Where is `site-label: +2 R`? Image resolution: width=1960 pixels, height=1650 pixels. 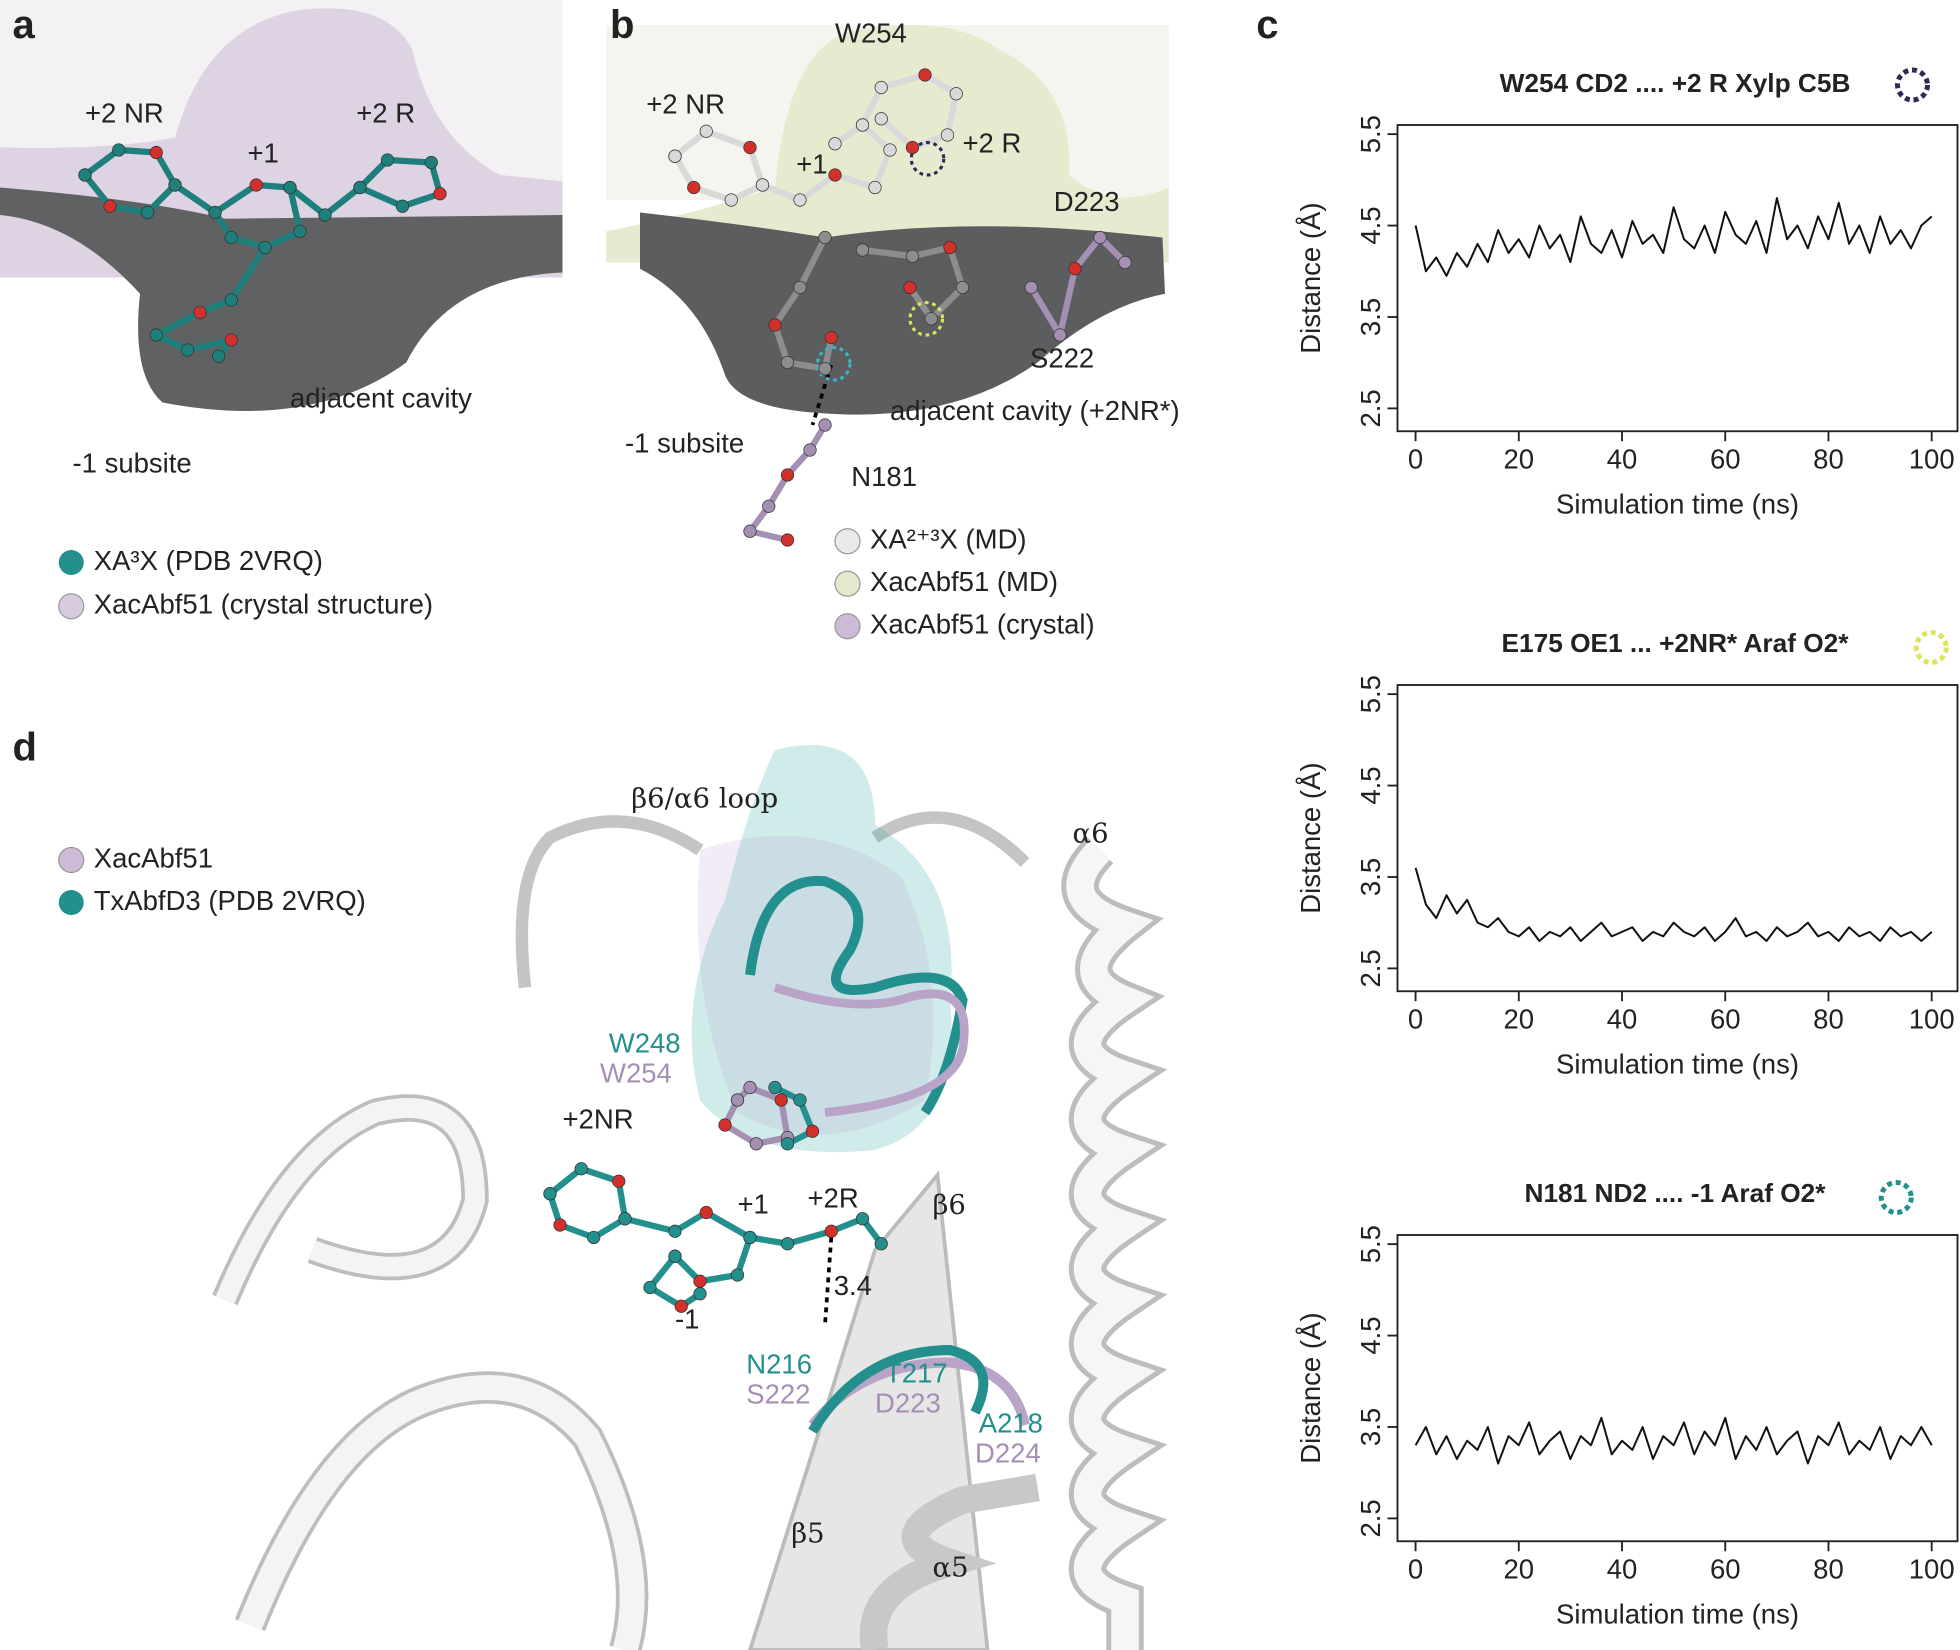
site-label: +2 R is located at coordinates (385, 112).